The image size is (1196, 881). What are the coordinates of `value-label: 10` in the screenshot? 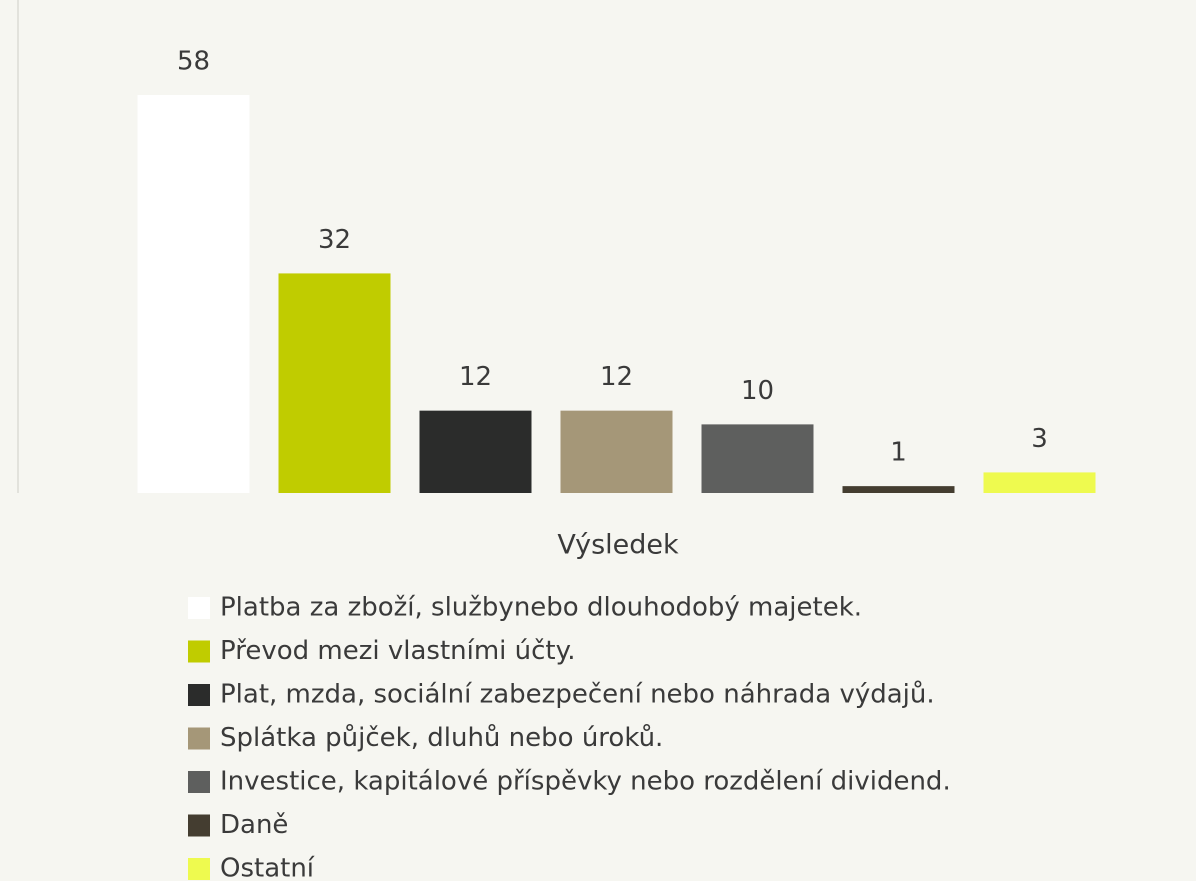 It's located at (757, 391).